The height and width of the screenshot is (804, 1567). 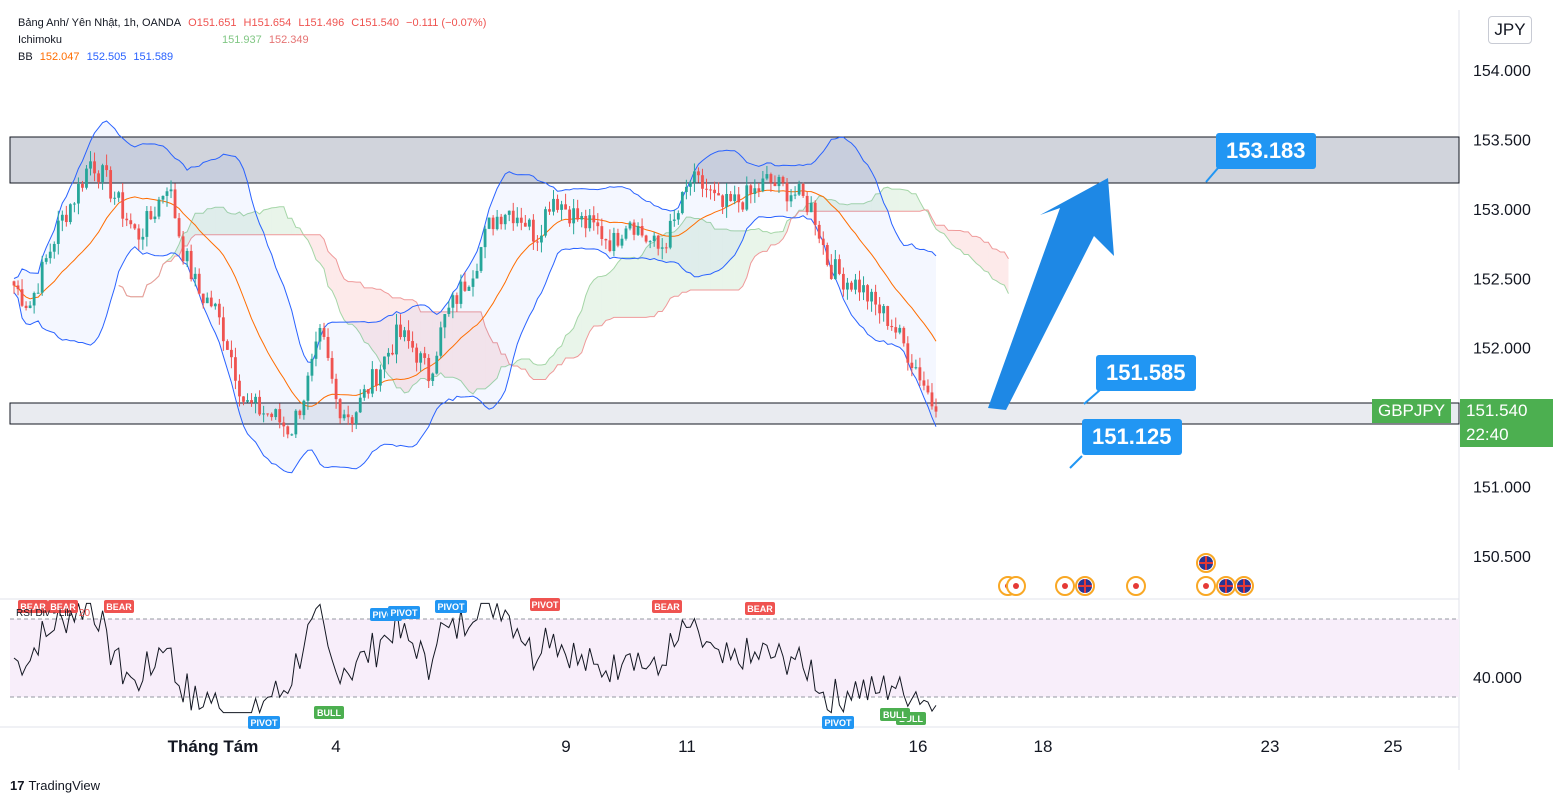 I want to click on bb-v3: 151.589, so click(x=153, y=57).